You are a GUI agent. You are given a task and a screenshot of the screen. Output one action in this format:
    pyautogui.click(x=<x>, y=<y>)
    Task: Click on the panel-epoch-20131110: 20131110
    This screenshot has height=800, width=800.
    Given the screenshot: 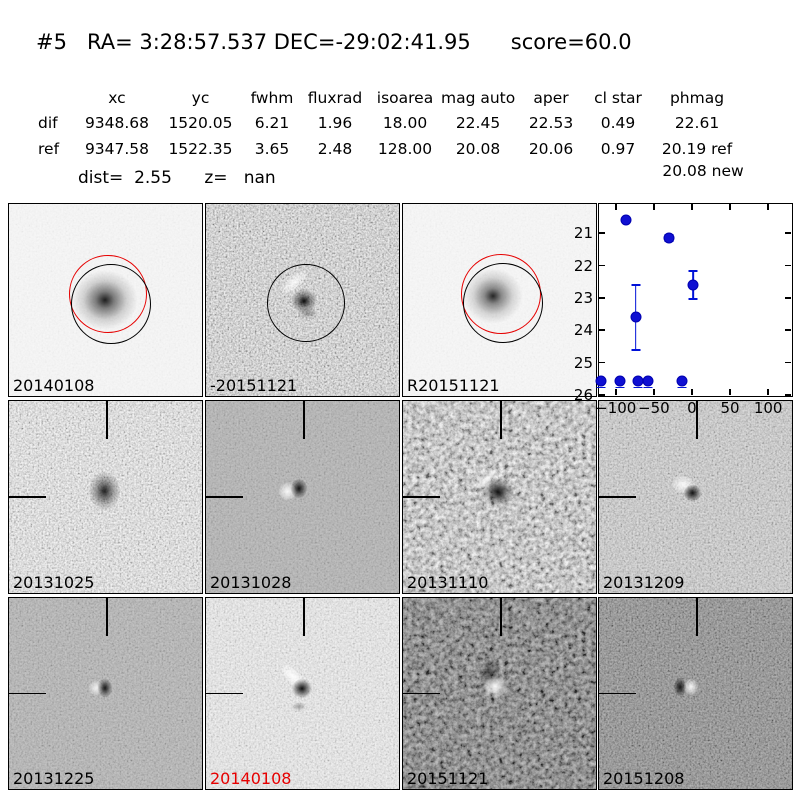 What is the action you would take?
    pyautogui.click(x=499, y=497)
    